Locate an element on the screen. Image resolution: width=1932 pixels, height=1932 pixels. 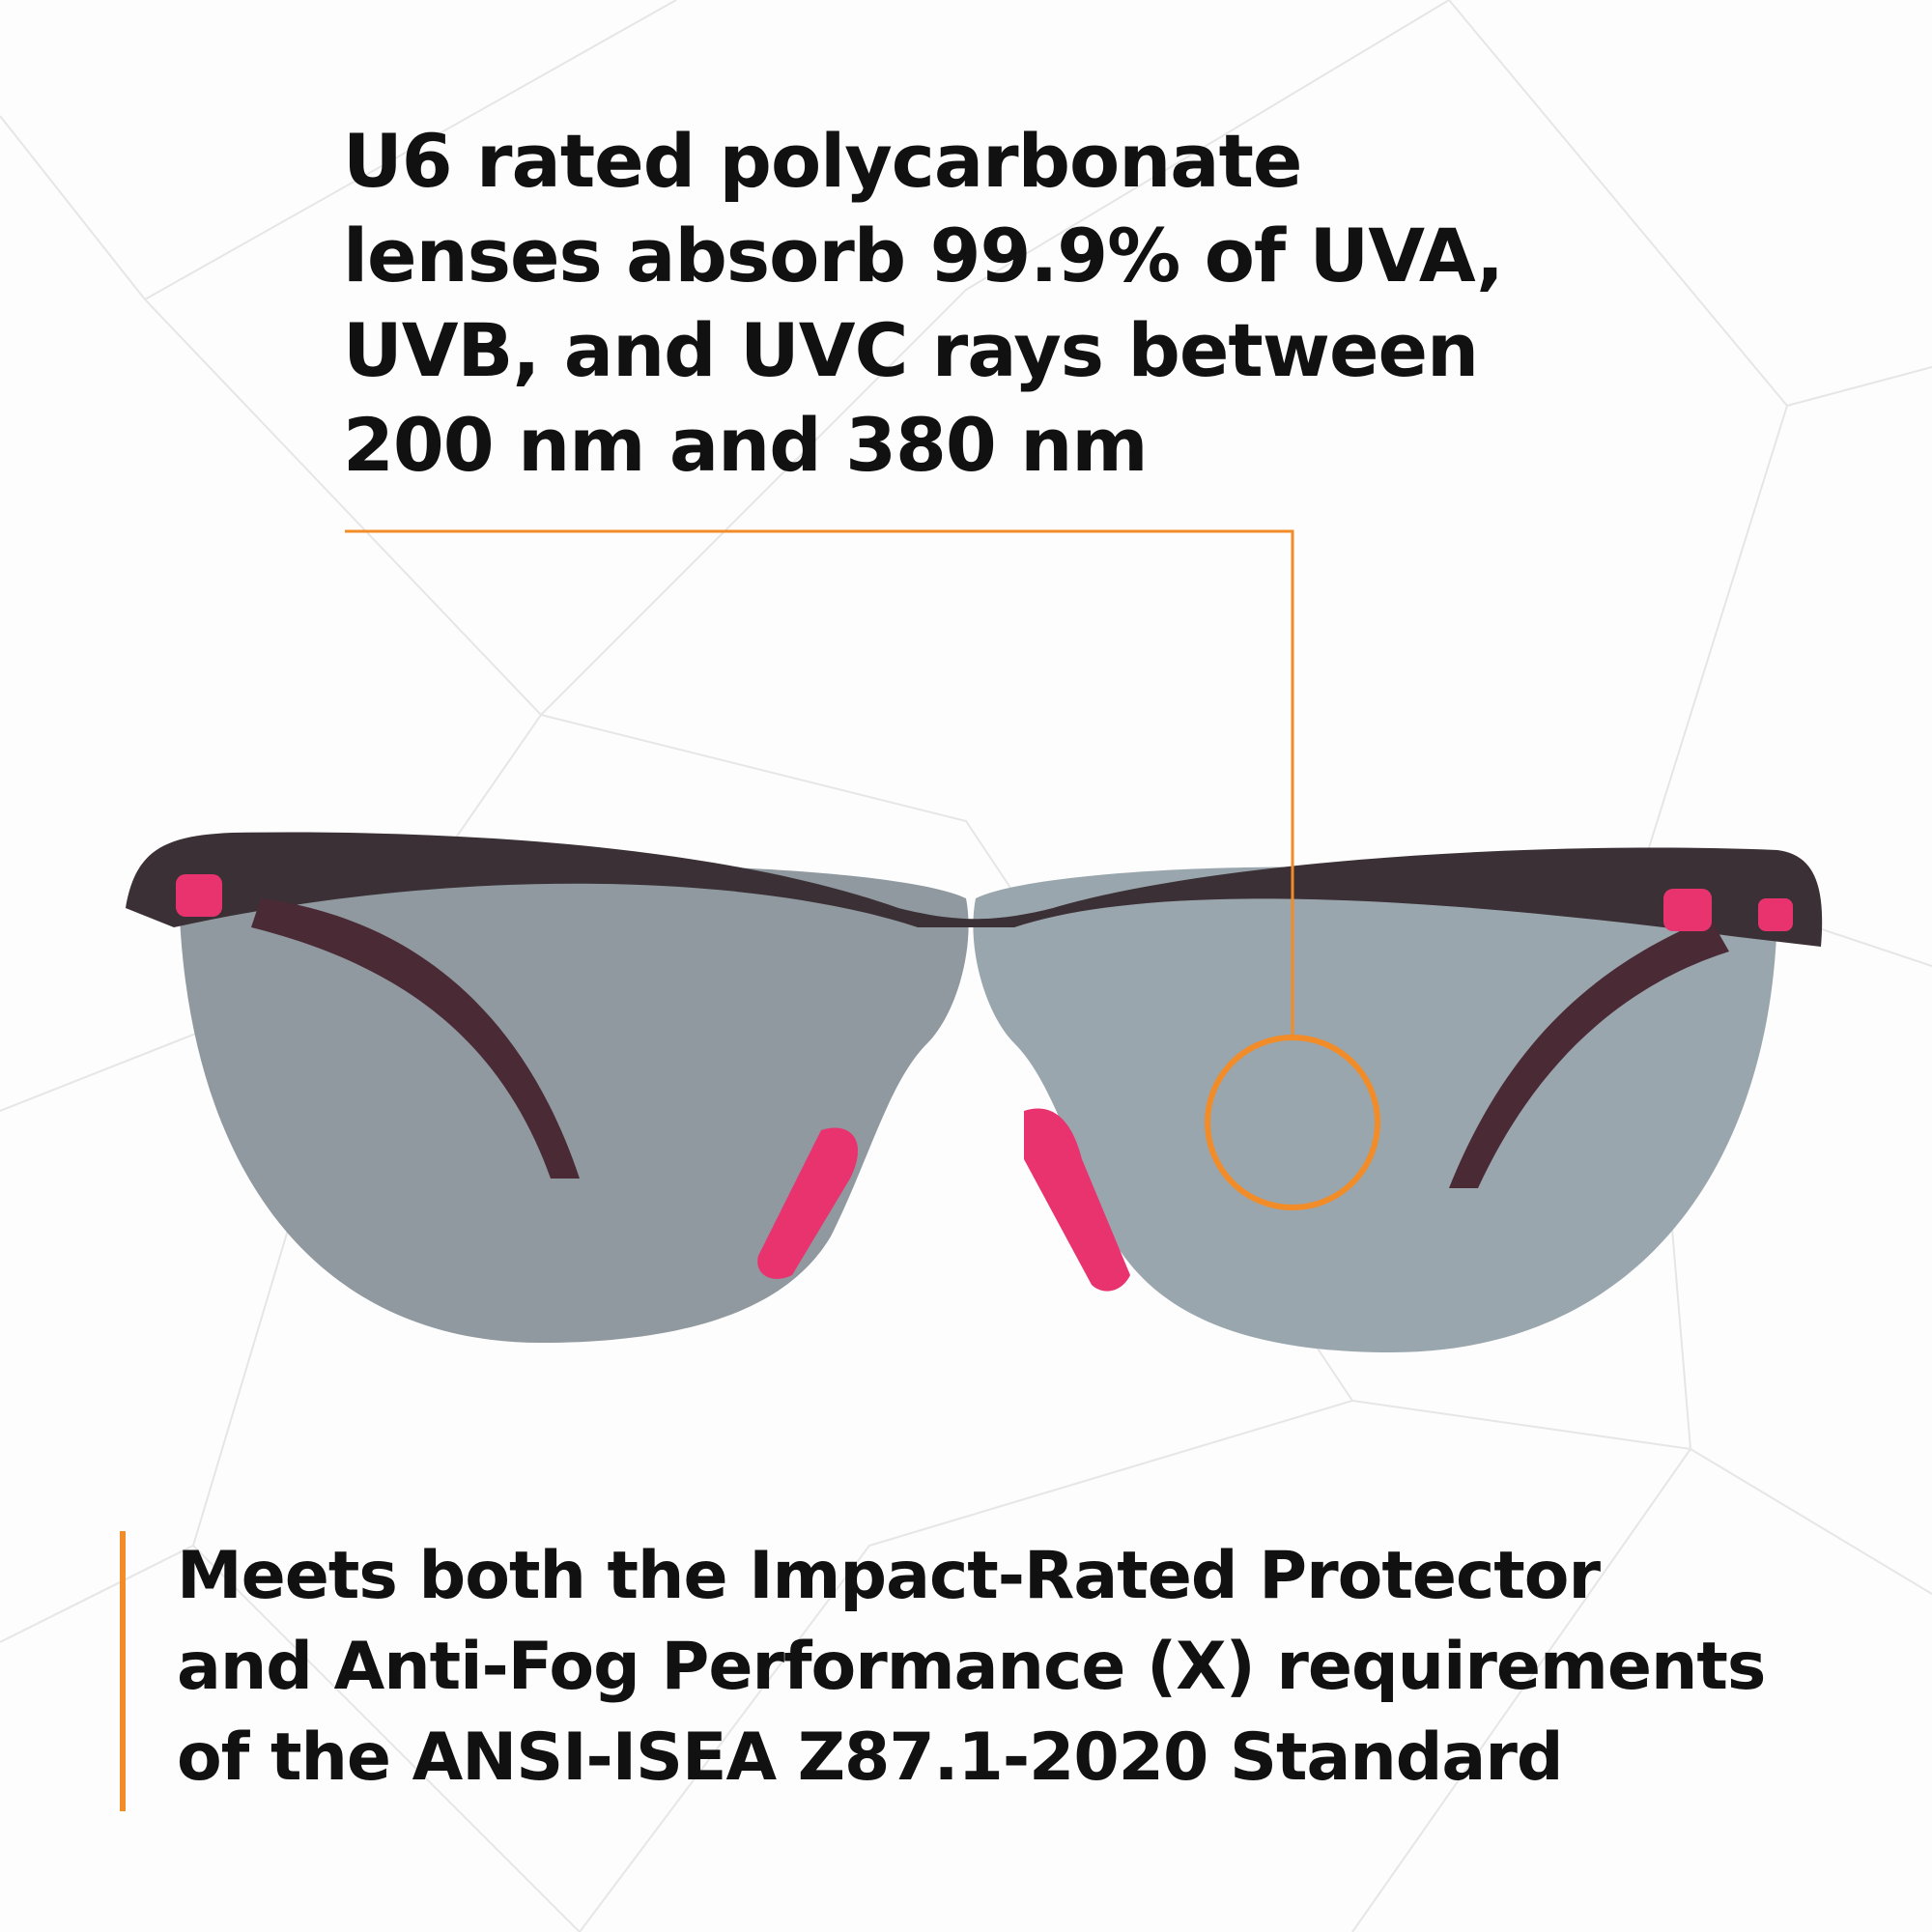
left-lens is located at coordinates (574, 1104).